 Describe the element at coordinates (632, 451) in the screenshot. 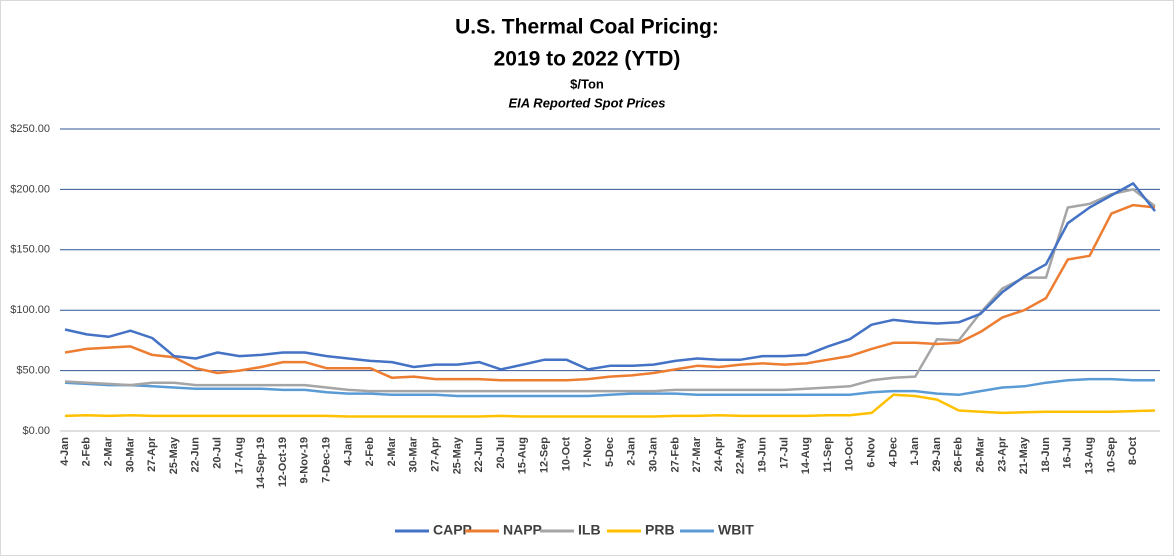

I see `x-tick-label: 2-Jan` at that location.